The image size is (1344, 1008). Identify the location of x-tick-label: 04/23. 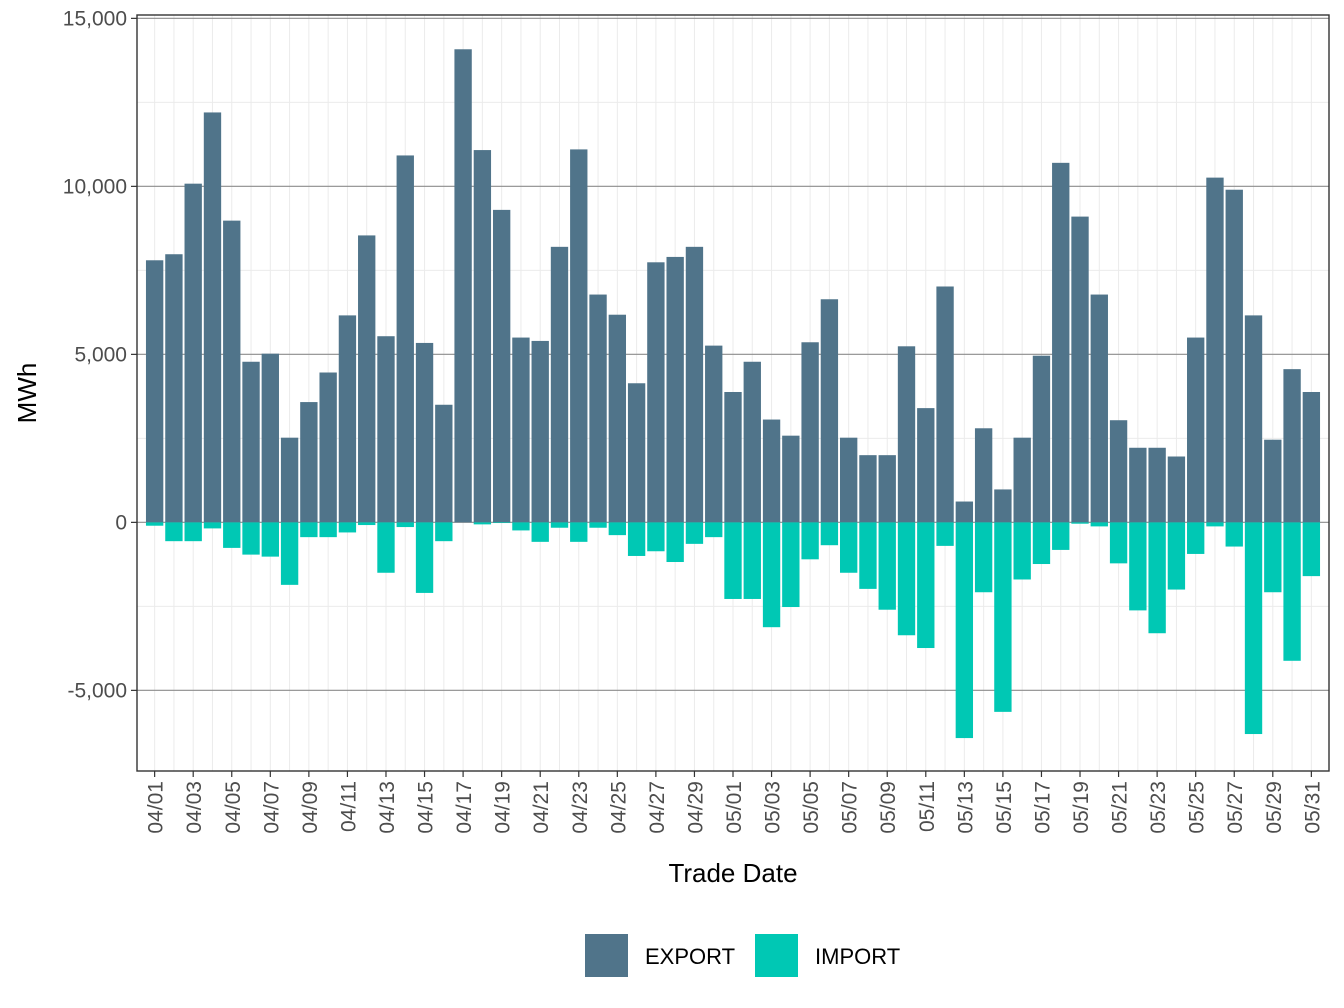
(580, 807).